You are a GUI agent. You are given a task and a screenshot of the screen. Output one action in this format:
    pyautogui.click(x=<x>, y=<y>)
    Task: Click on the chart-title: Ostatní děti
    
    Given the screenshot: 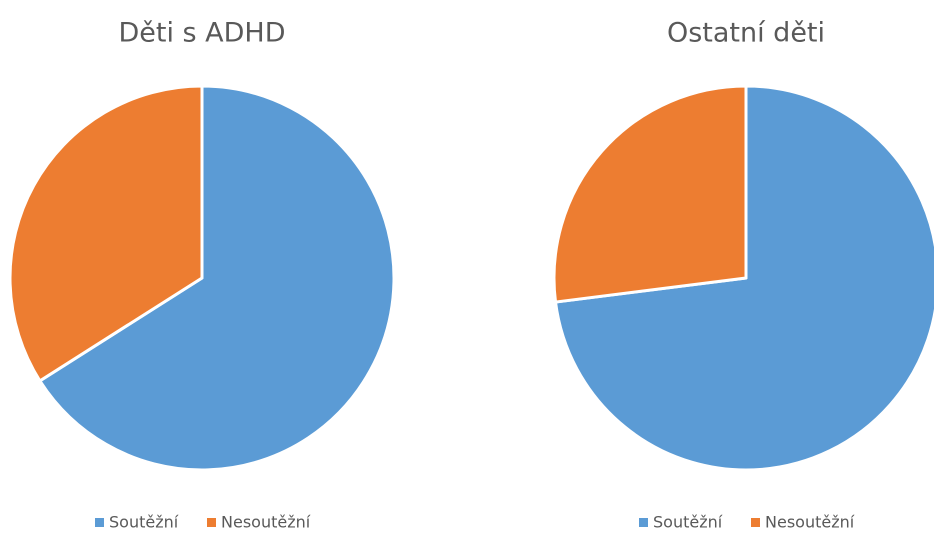 What is the action you would take?
    pyautogui.click(x=746, y=33)
    